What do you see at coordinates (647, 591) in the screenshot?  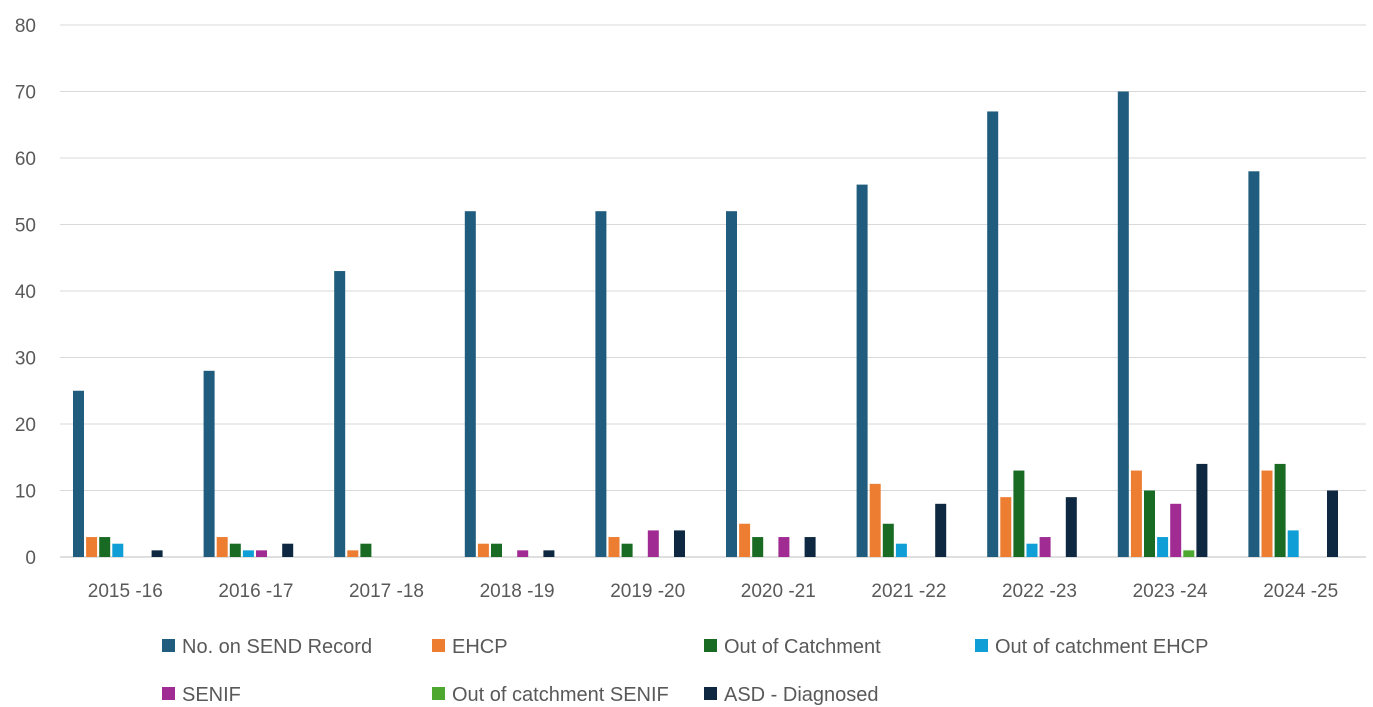 I see `x-tick-label: 2019 -20` at bounding box center [647, 591].